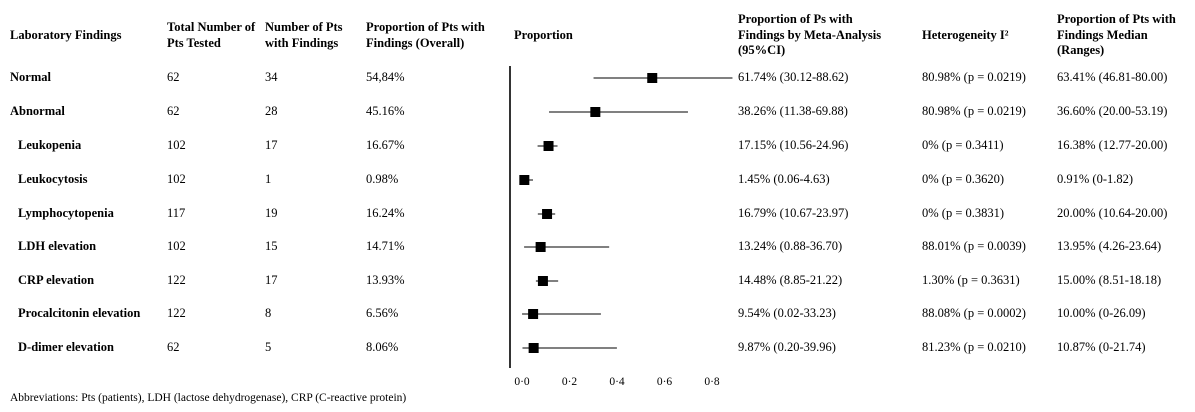 Image resolution: width=1195 pixels, height=412 pixels. What do you see at coordinates (268, 347) in the screenshot?
I see `row-with-findings: 5` at bounding box center [268, 347].